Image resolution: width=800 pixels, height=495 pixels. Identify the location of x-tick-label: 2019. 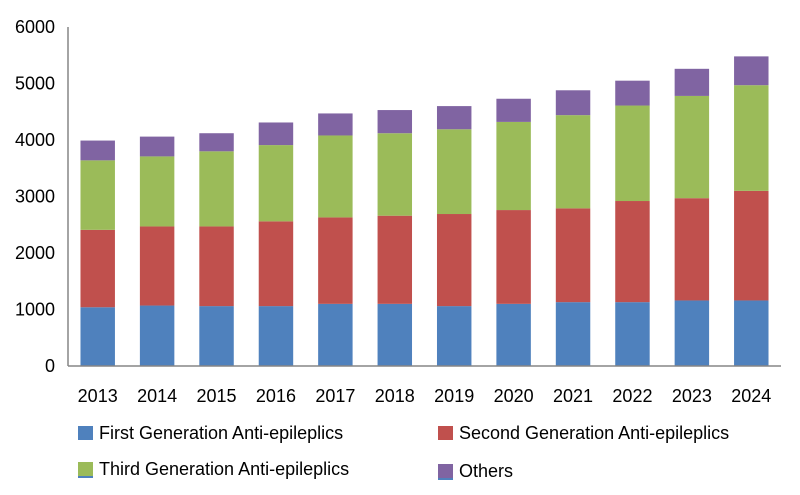
(454, 396).